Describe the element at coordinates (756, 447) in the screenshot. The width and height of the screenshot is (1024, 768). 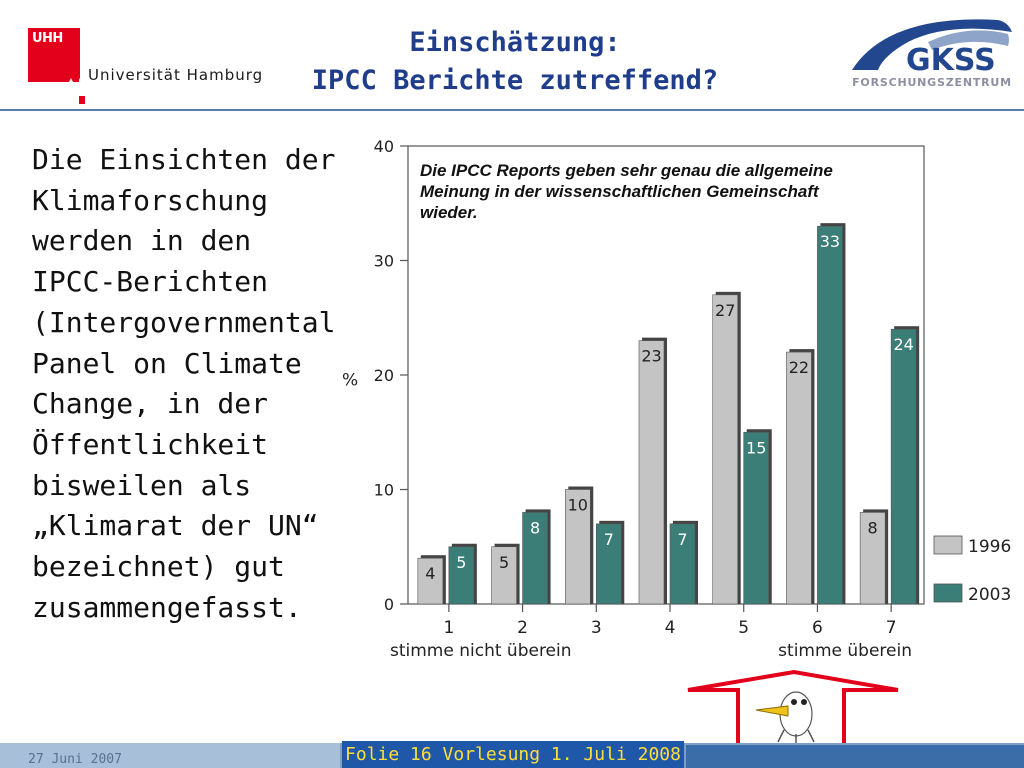
I see `bar-value-label: 15` at that location.